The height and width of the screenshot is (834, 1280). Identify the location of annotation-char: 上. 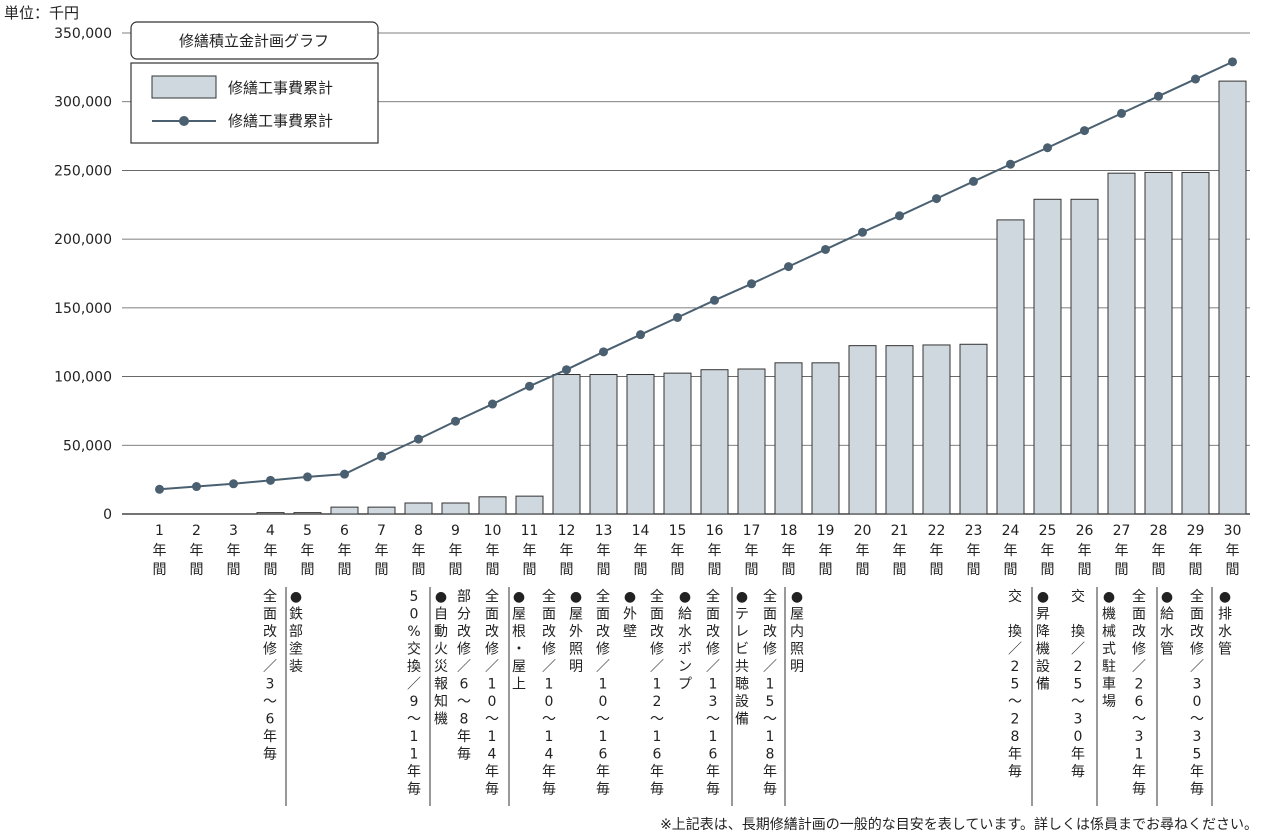
(519, 685).